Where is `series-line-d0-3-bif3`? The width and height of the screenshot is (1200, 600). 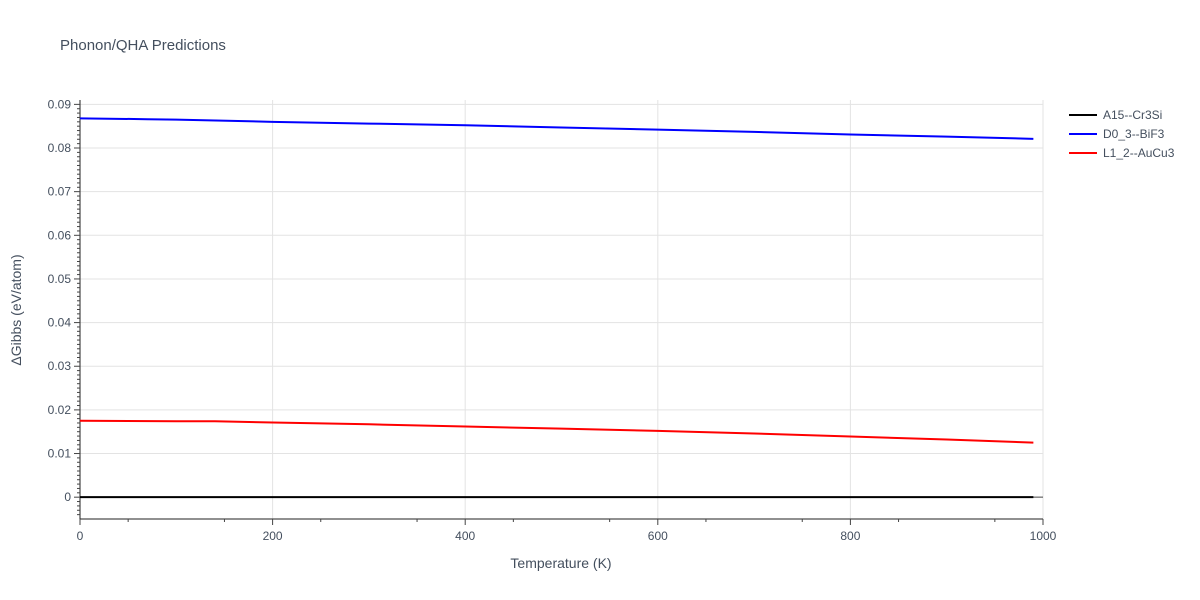
series-line-d0-3-bif3 is located at coordinates (556, 128).